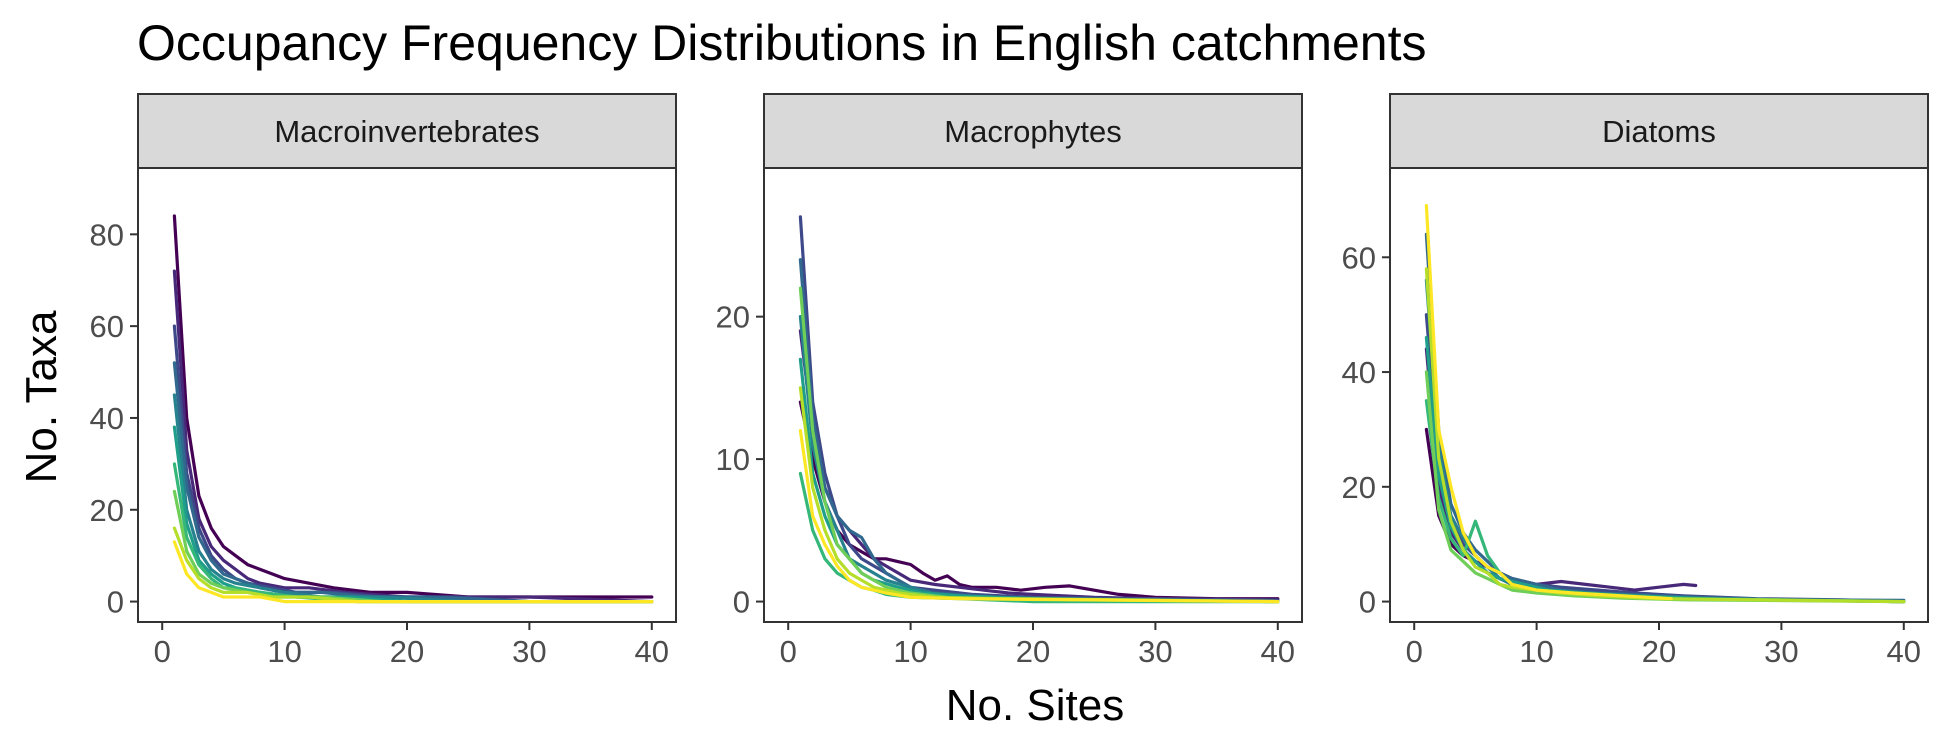 The height and width of the screenshot is (750, 1950). I want to click on facet-strip-label: Macroinvertebrates, so click(406, 131).